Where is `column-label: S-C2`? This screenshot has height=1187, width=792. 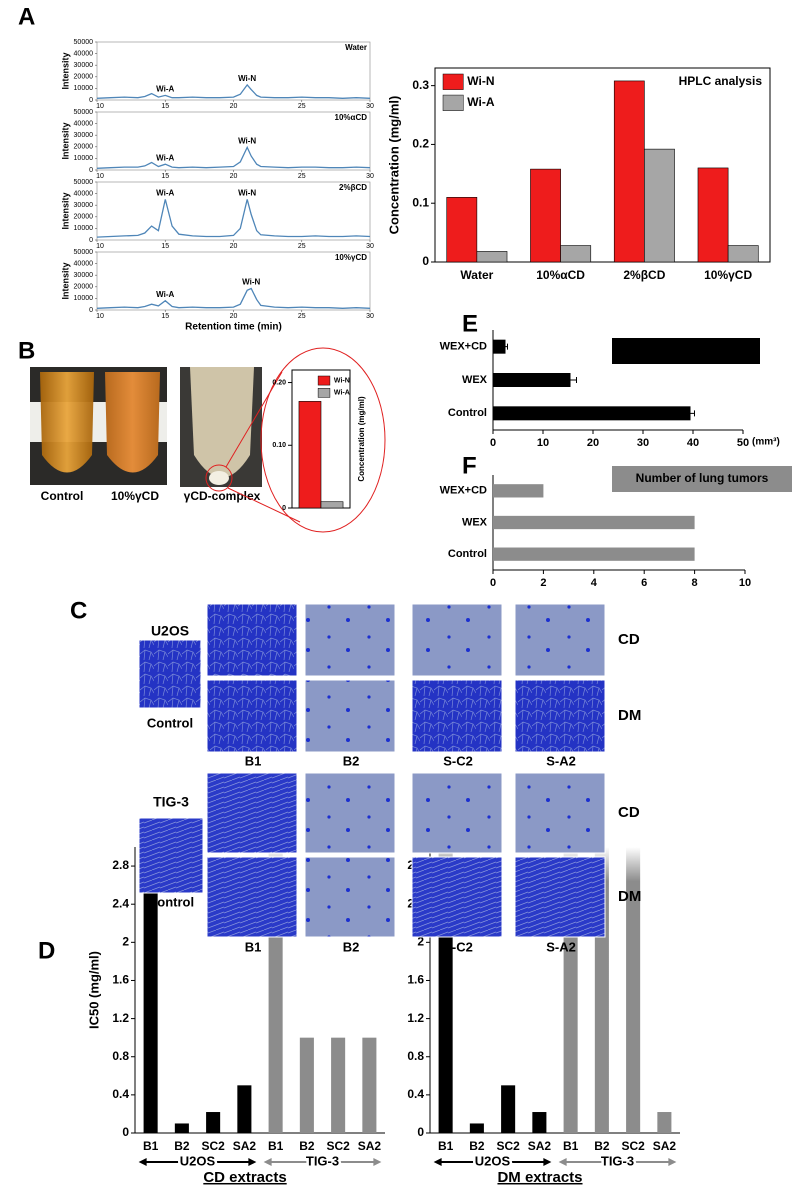 column-label: S-C2 is located at coordinates (458, 760).